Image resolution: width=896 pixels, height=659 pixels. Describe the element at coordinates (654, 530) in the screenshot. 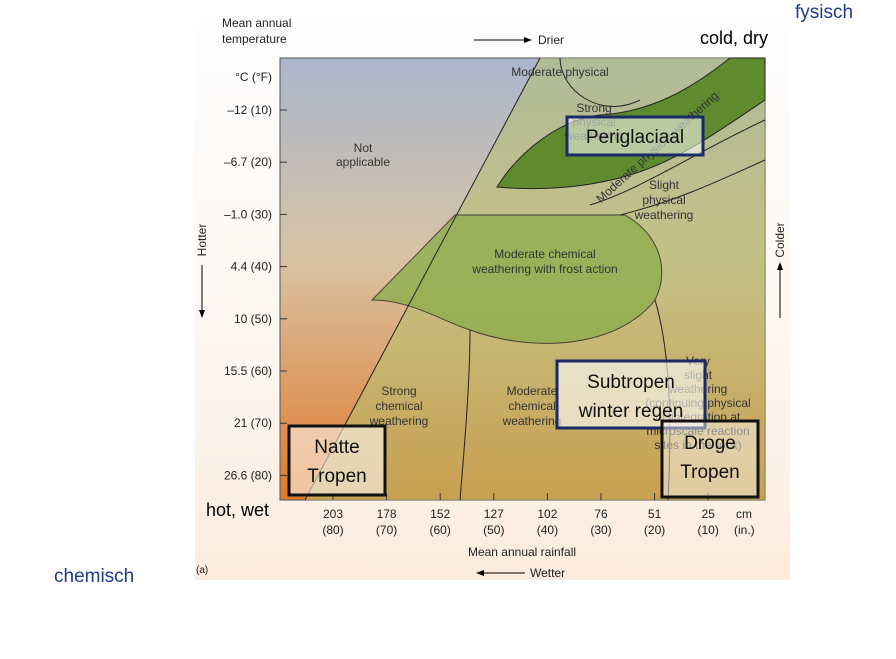

I see `x-tick-label: (20)` at that location.